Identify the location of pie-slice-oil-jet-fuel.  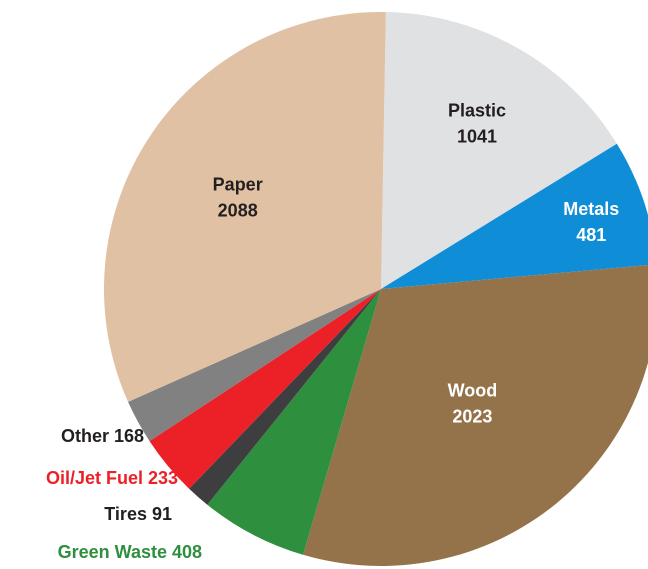
(265, 389).